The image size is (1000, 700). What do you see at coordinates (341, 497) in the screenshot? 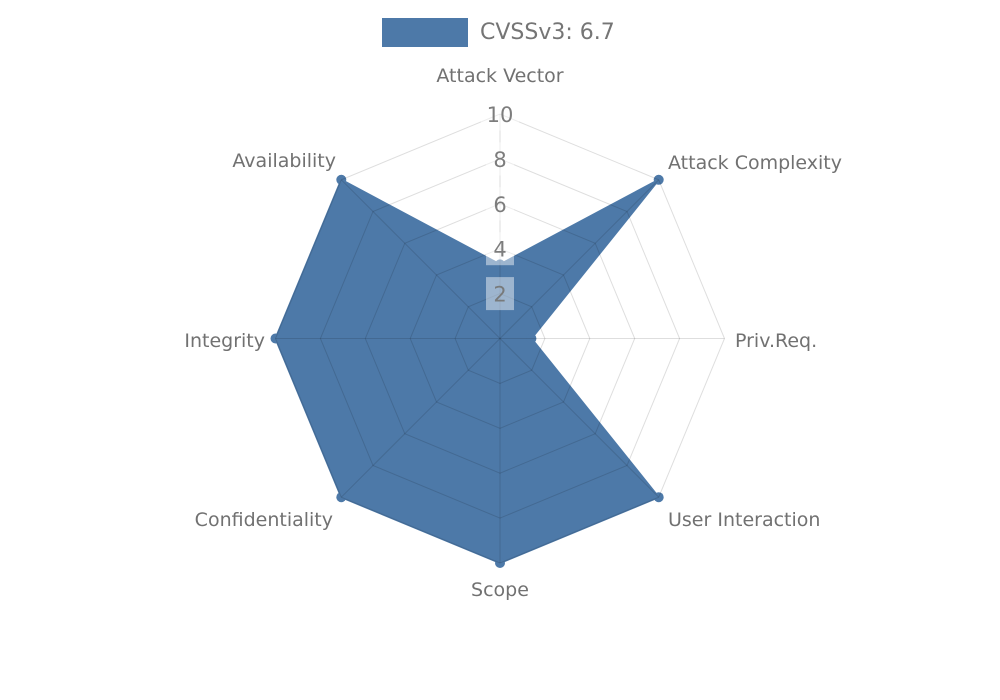
I see `data-point-confidentiality` at bounding box center [341, 497].